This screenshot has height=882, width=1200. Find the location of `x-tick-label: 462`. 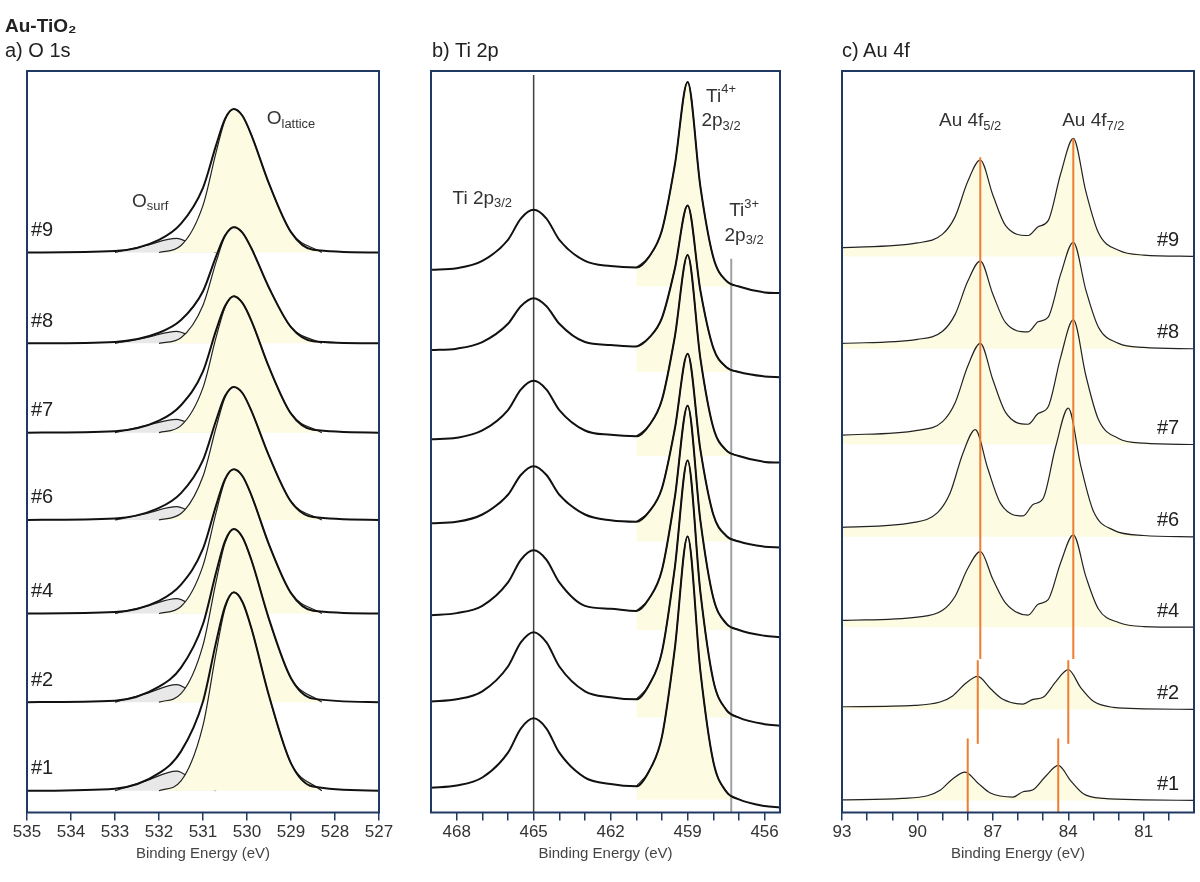

x-tick-label: 462 is located at coordinates (610, 832).